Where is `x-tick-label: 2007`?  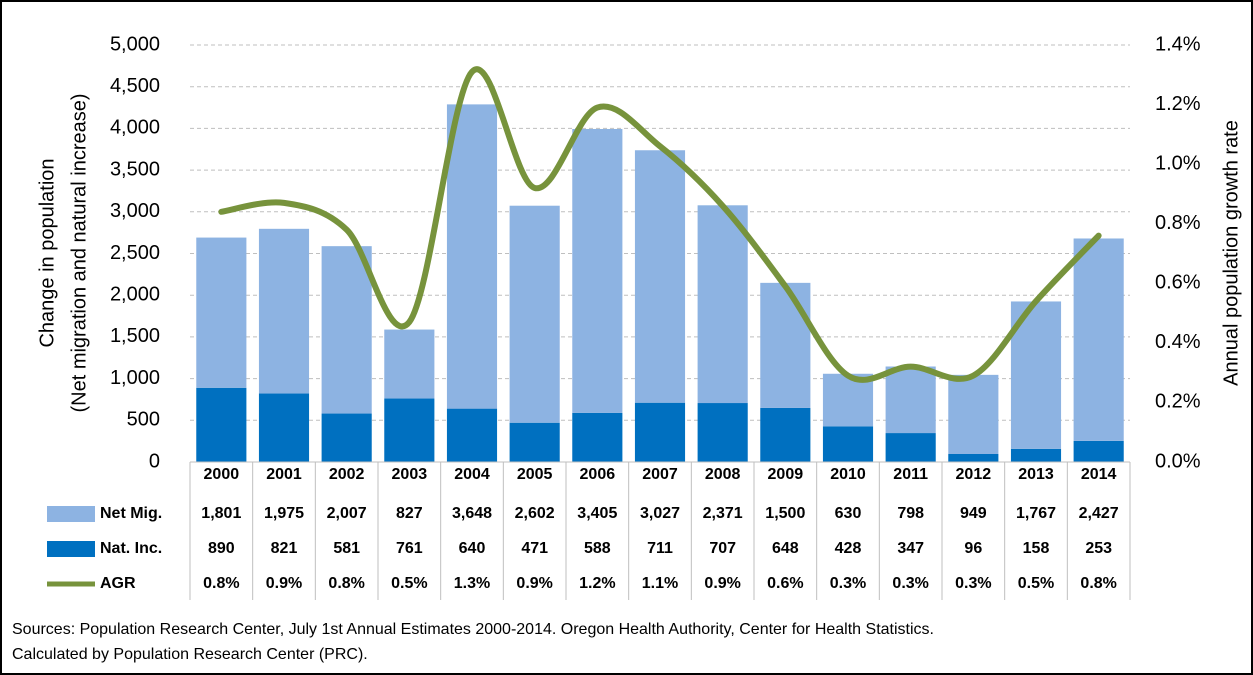 x-tick-label: 2007 is located at coordinates (660, 474).